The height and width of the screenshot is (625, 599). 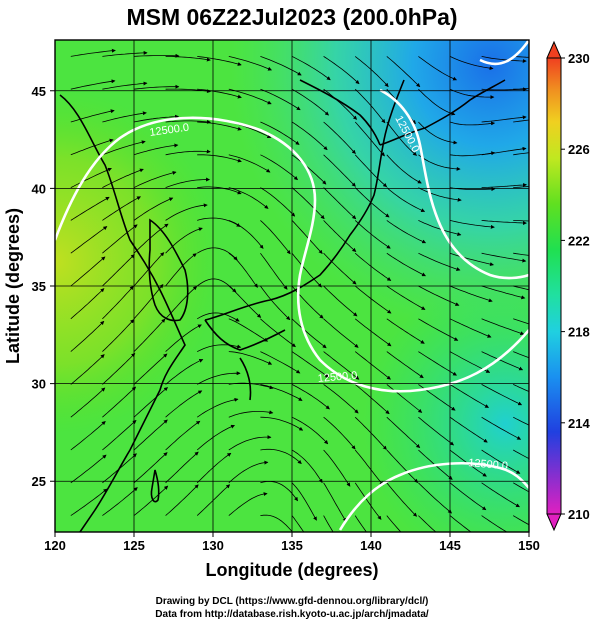 I want to click on y-tick-label: 30, so click(x=39, y=384).